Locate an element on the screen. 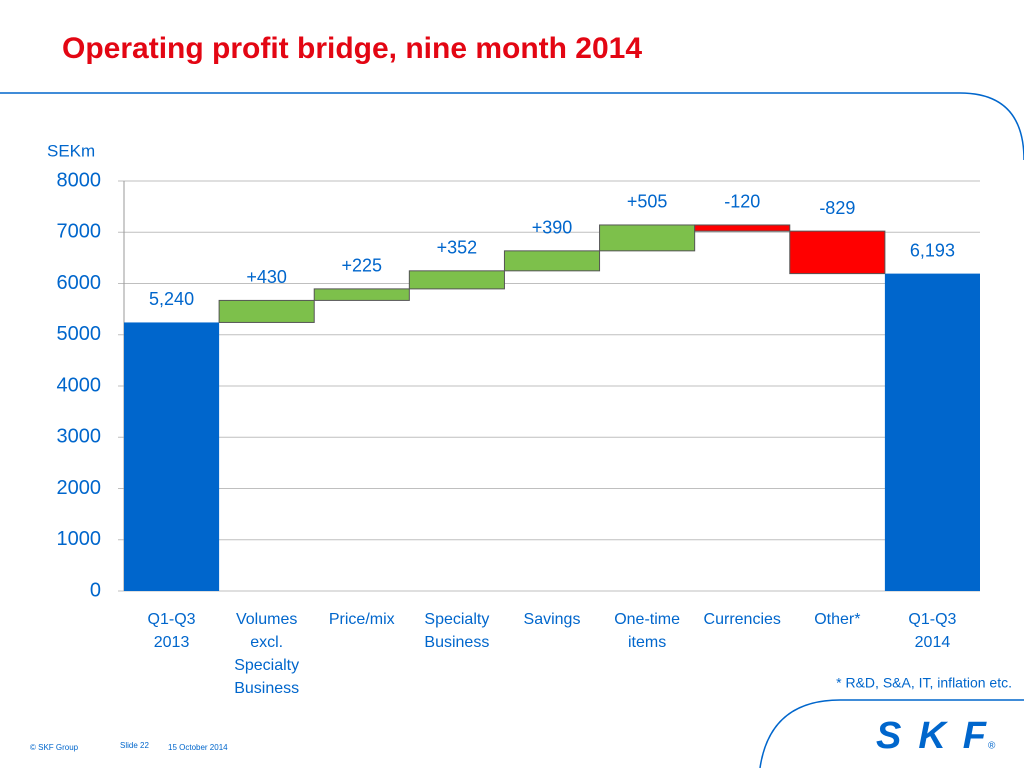  value-label: +505 is located at coordinates (647, 202).